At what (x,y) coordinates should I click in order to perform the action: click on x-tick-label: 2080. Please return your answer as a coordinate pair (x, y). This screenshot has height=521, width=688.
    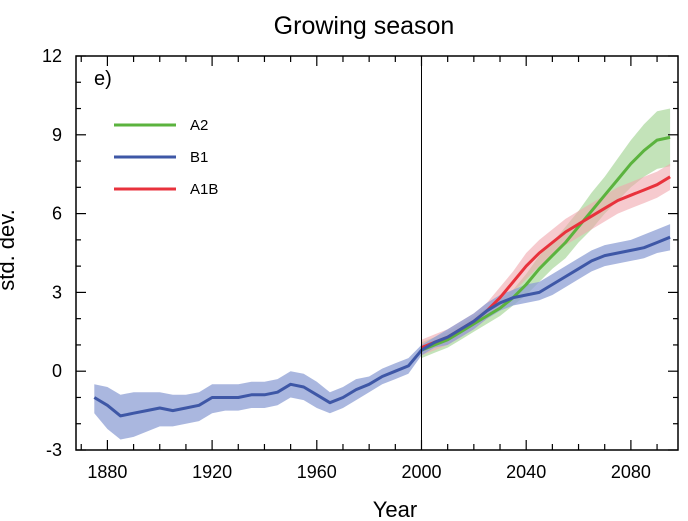
    Looking at the image, I should click on (631, 472).